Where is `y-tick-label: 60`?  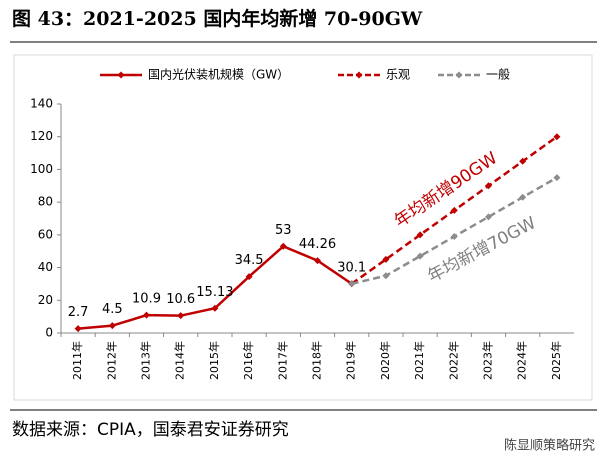 y-tick-label: 60 is located at coordinates (45, 234).